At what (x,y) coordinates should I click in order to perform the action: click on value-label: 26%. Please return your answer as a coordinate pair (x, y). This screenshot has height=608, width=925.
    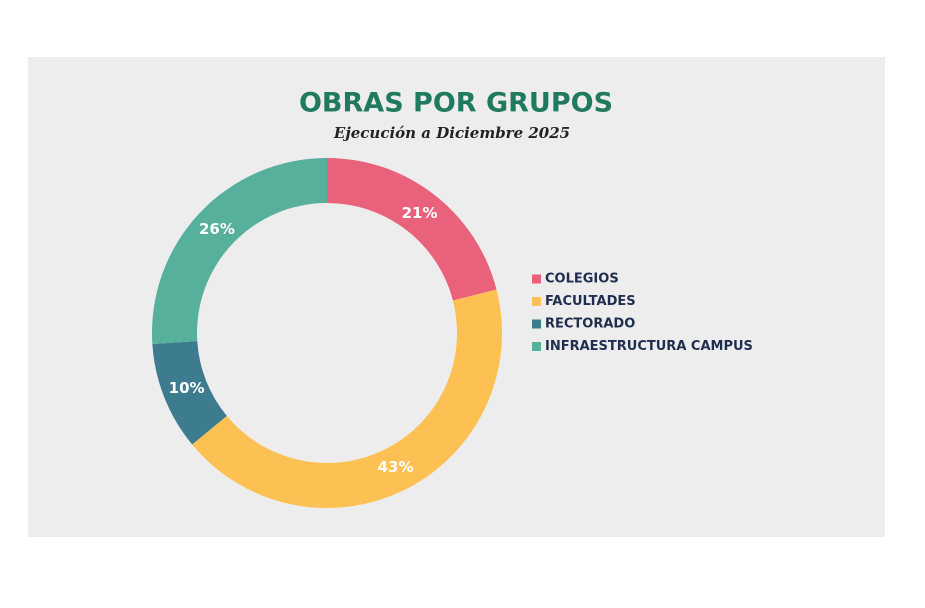
    Looking at the image, I should click on (217, 229).